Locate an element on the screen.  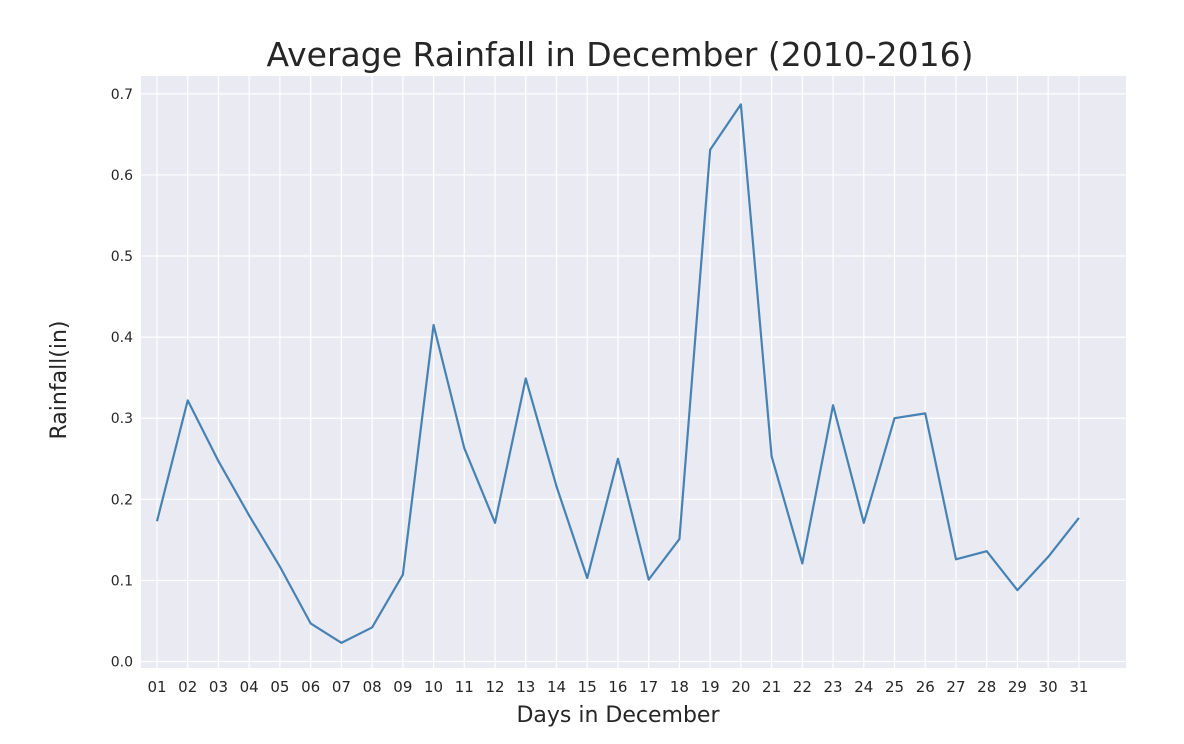
x-tick-label: 10 is located at coordinates (433, 687).